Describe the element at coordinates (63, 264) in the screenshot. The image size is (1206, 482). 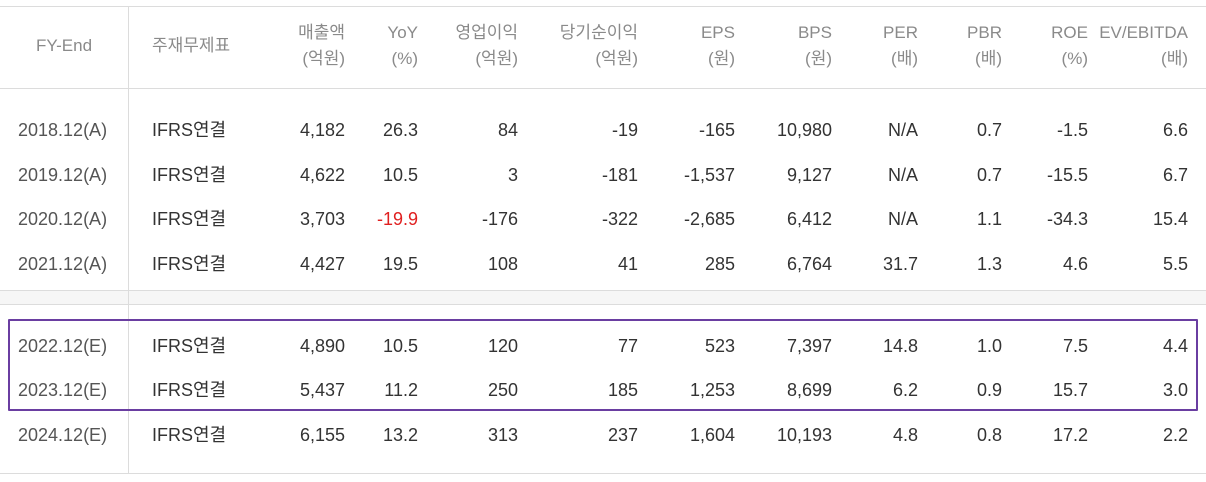
I see `cell-fy-end: 2021.12(A)` at that location.